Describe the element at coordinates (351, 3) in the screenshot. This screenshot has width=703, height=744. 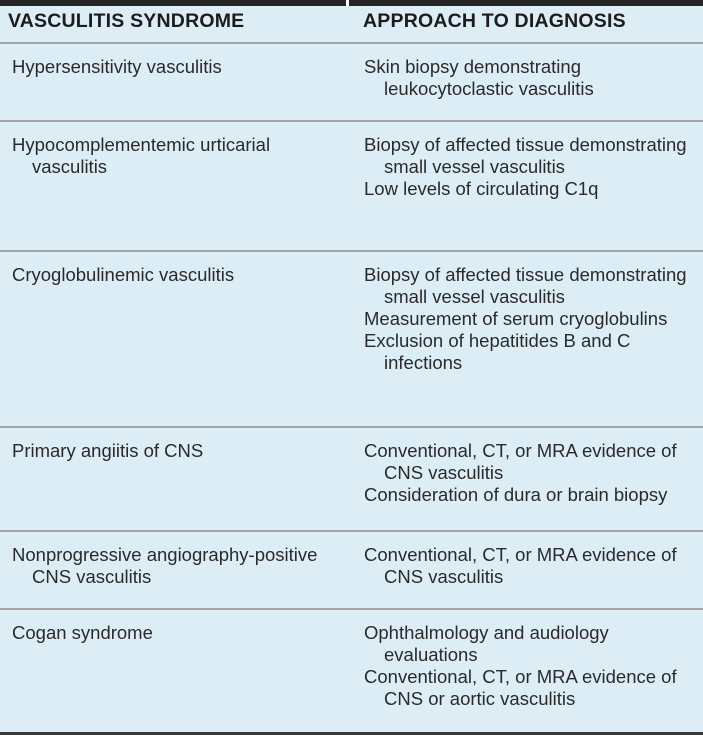
I see `top-rule` at that location.